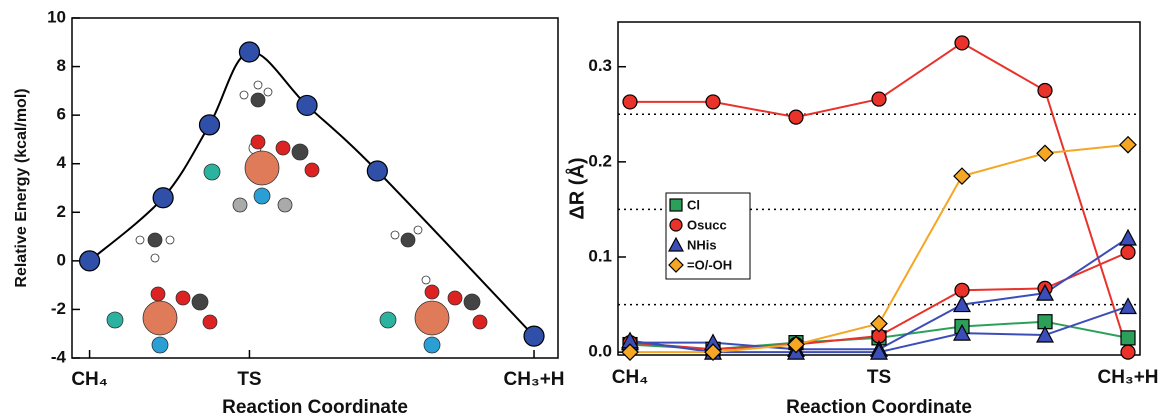 The height and width of the screenshot is (420, 1168). I want to click on y-tick-label: 0.0, so click(600, 351).